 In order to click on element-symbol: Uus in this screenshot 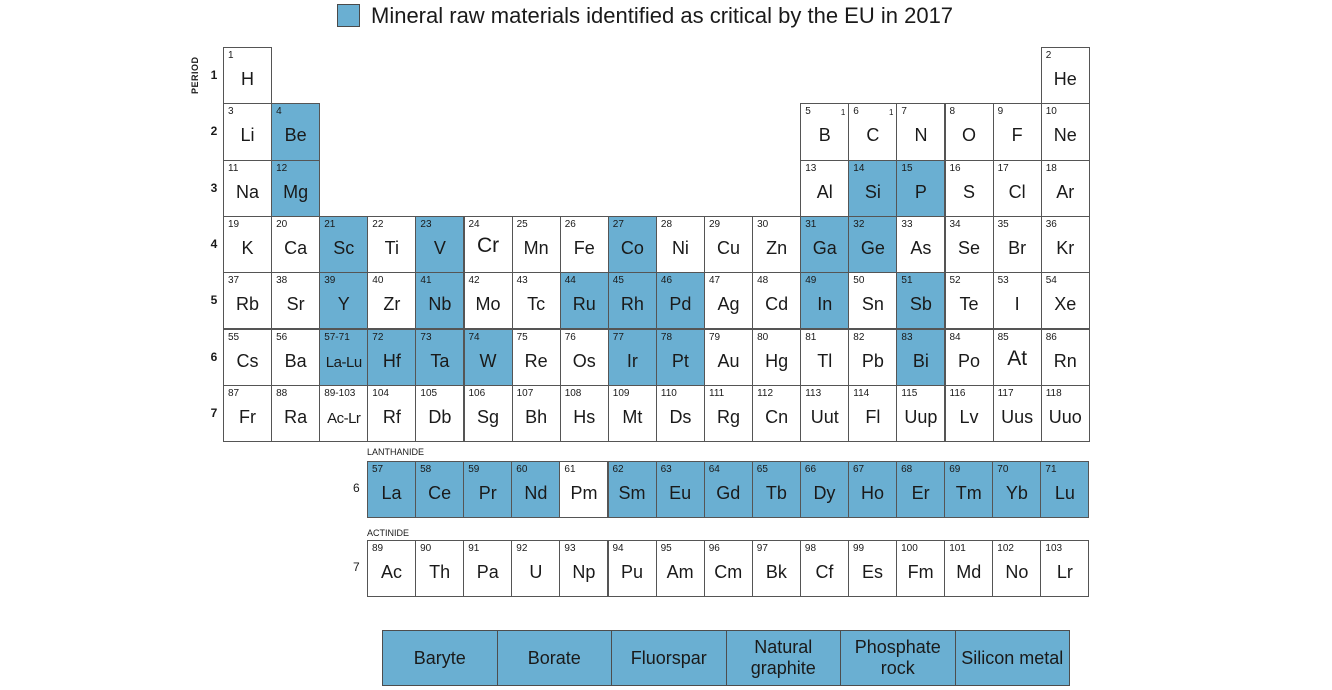, I will do `click(1017, 416)`.